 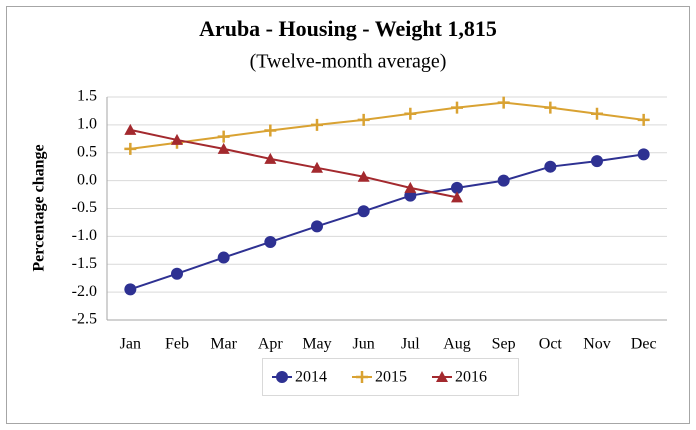 What do you see at coordinates (364, 344) in the screenshot?
I see `x-tick-label: Jun` at bounding box center [364, 344].